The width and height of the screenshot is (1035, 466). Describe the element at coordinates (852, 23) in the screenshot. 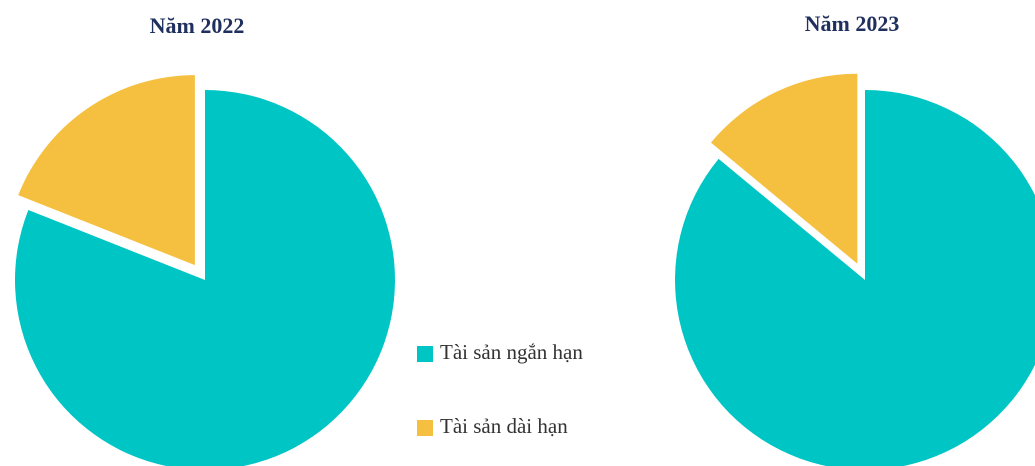

I see `chart-title: Năm 2023` at that location.